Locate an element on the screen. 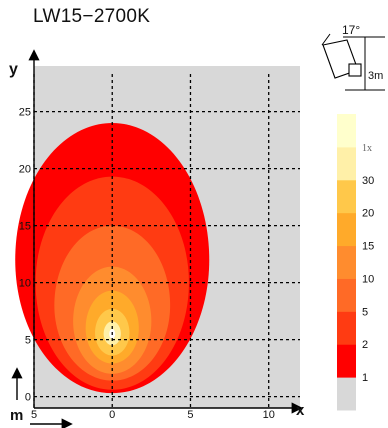  x-axis-label: x is located at coordinates (300, 410).